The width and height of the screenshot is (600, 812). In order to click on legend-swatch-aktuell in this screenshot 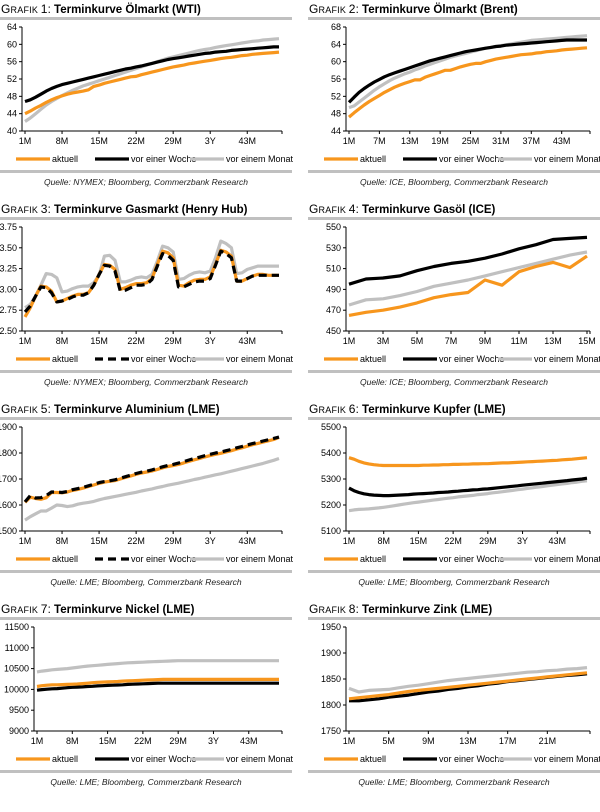, I will do `click(341, 559)`.